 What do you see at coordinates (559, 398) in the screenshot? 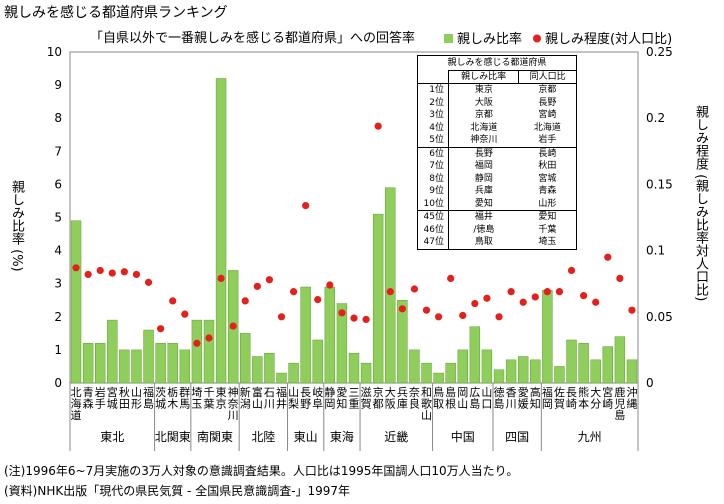
I see `x-tick-label: 佐賀` at bounding box center [559, 398].